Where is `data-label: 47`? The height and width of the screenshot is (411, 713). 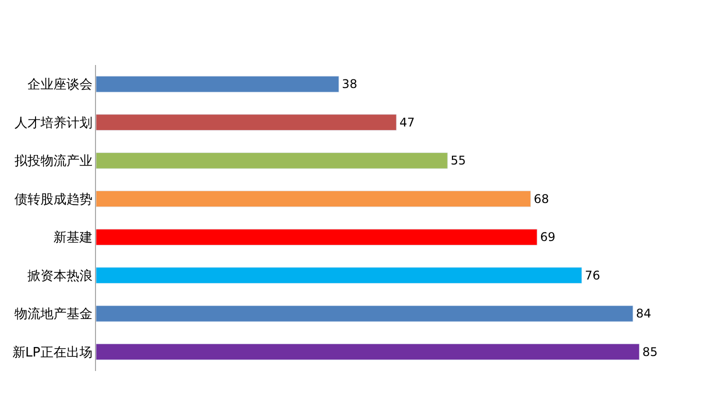
data-label: 47 is located at coordinates (407, 122).